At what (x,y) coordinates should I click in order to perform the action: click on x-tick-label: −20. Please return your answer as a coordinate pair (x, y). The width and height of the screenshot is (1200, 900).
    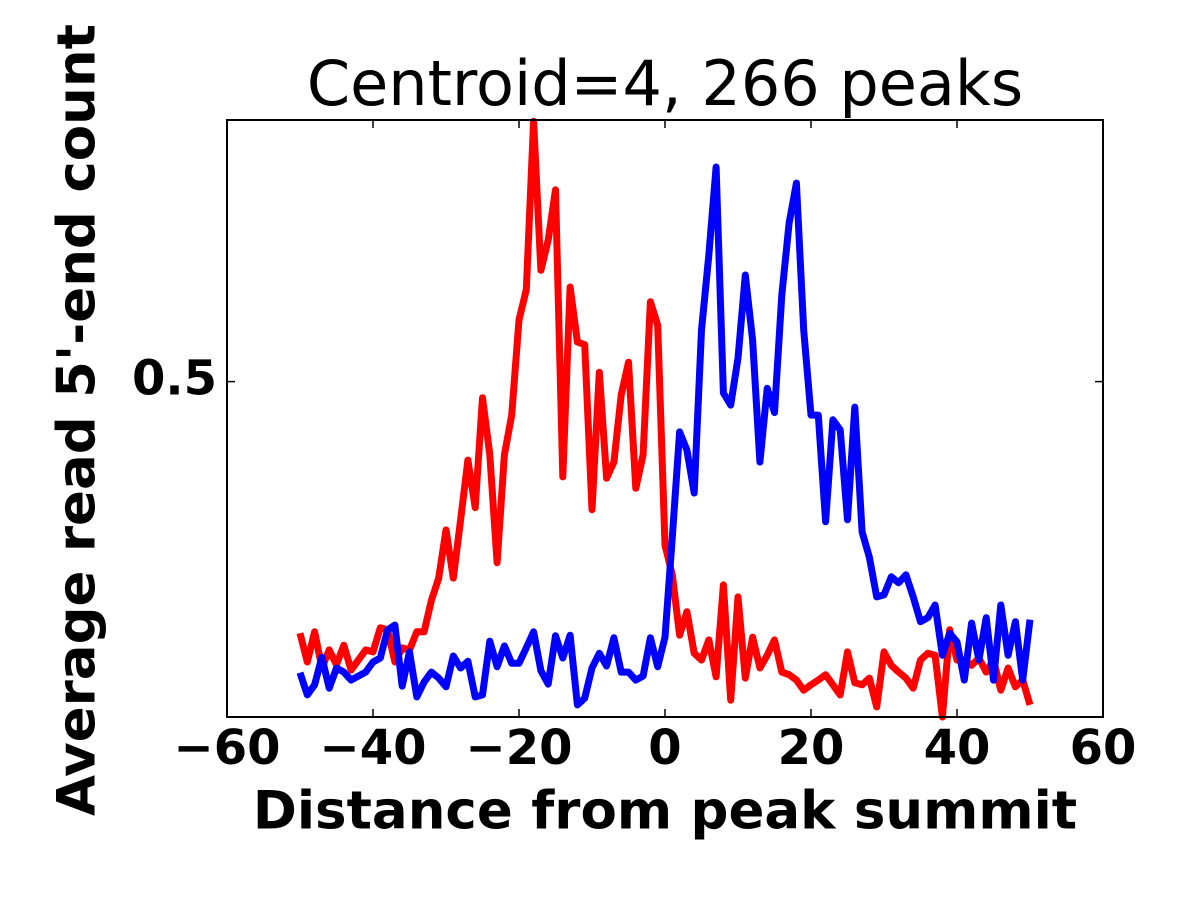
    Looking at the image, I should click on (518, 748).